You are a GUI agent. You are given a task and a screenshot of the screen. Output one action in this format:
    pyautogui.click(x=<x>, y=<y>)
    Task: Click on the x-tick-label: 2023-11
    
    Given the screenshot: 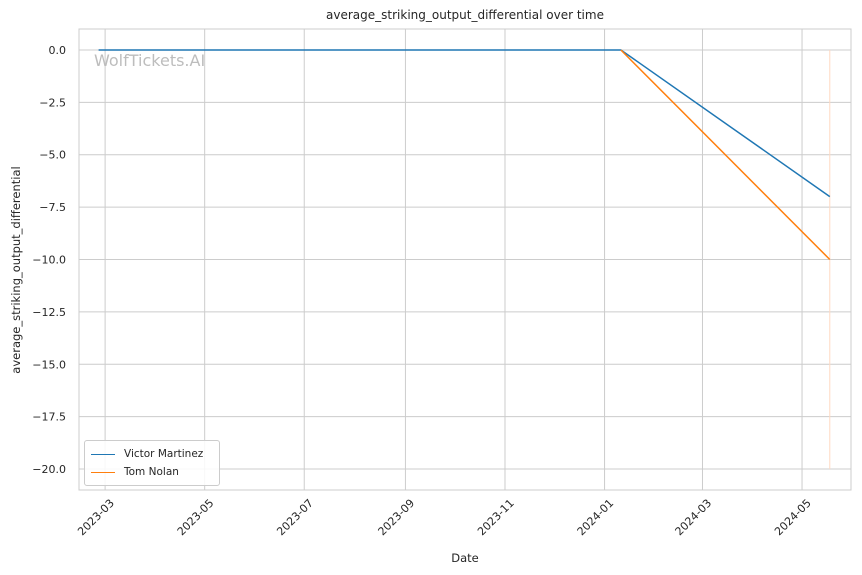 What is the action you would take?
    pyautogui.click(x=496, y=518)
    